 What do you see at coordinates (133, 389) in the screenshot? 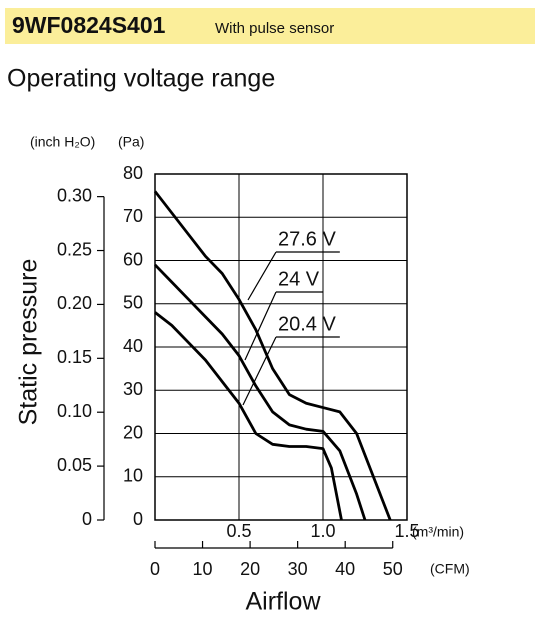
I see `y-tick-label: 30` at bounding box center [133, 389].